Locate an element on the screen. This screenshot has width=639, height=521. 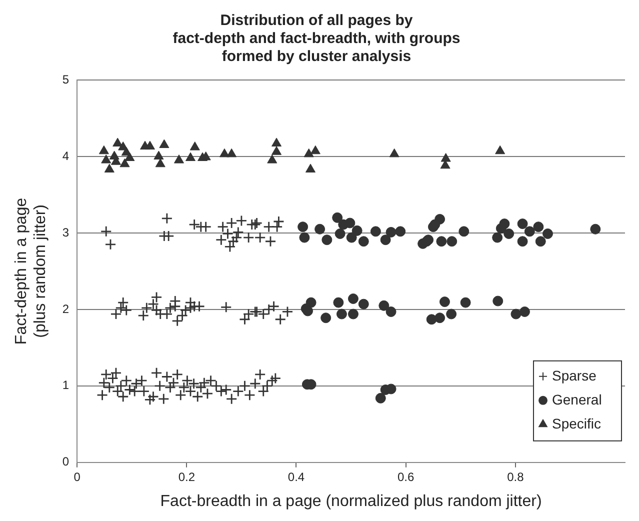
chart-title: Distribution of all pages by fact-depth and fact-breadth, with groups formed by cluster analysis is located at coordinates (316, 39).